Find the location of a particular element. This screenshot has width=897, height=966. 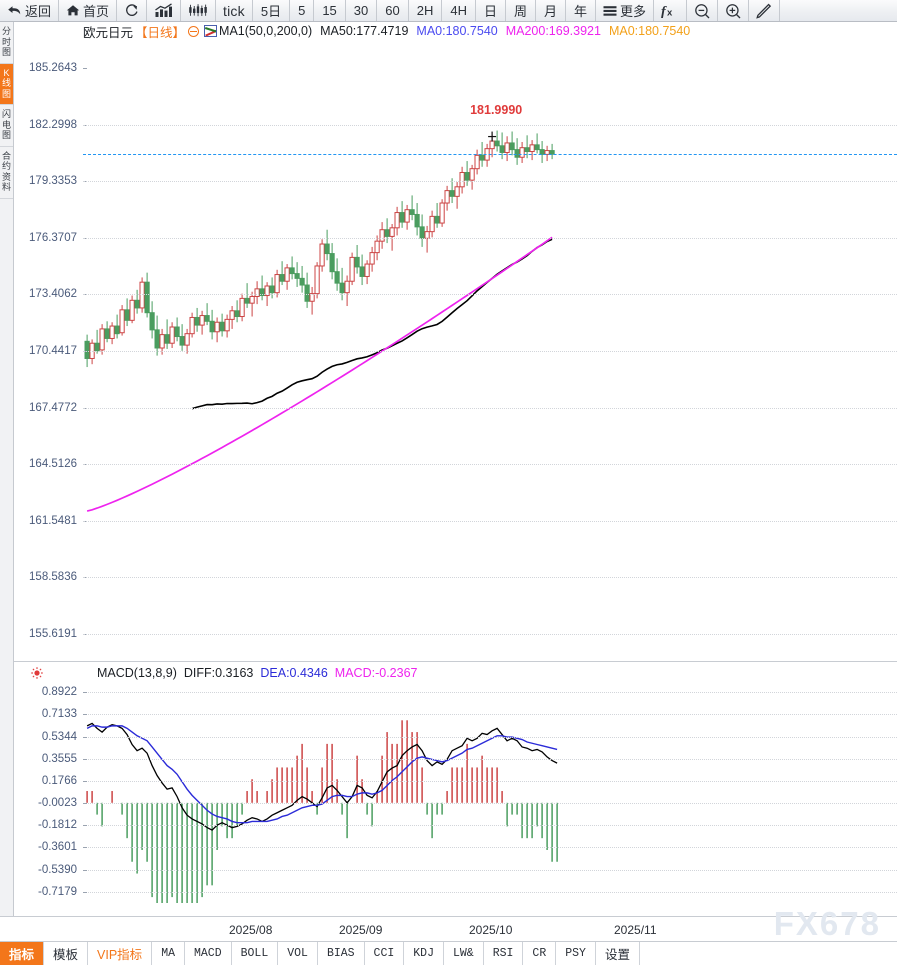

date-axis-tick-label: 2025/11 is located at coordinates (635, 930).